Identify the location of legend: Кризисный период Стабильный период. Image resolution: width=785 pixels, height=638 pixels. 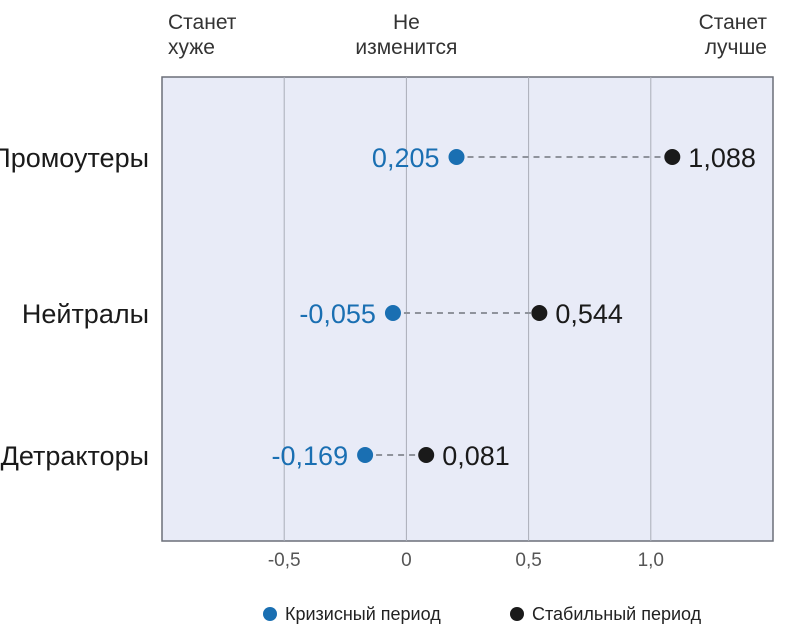
(482, 614).